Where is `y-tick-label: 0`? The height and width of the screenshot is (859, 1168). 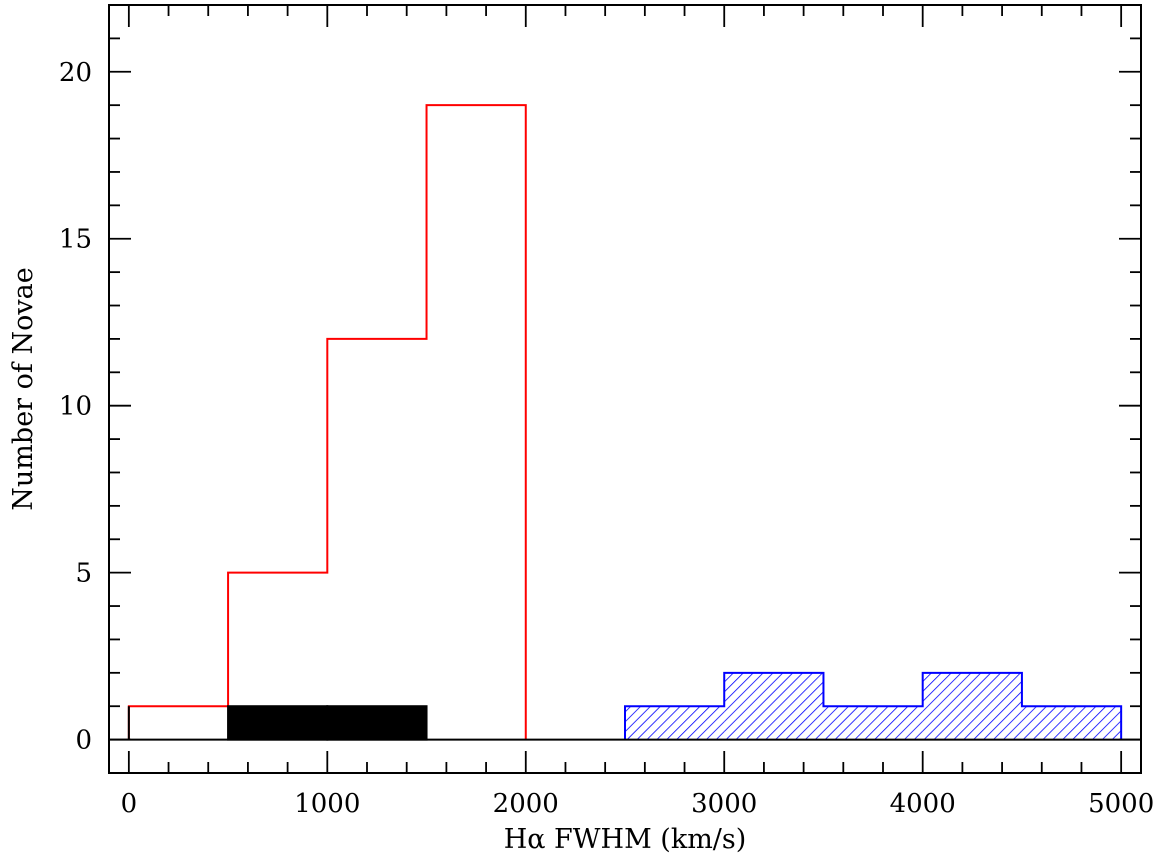 y-tick-label: 0 is located at coordinates (83, 741).